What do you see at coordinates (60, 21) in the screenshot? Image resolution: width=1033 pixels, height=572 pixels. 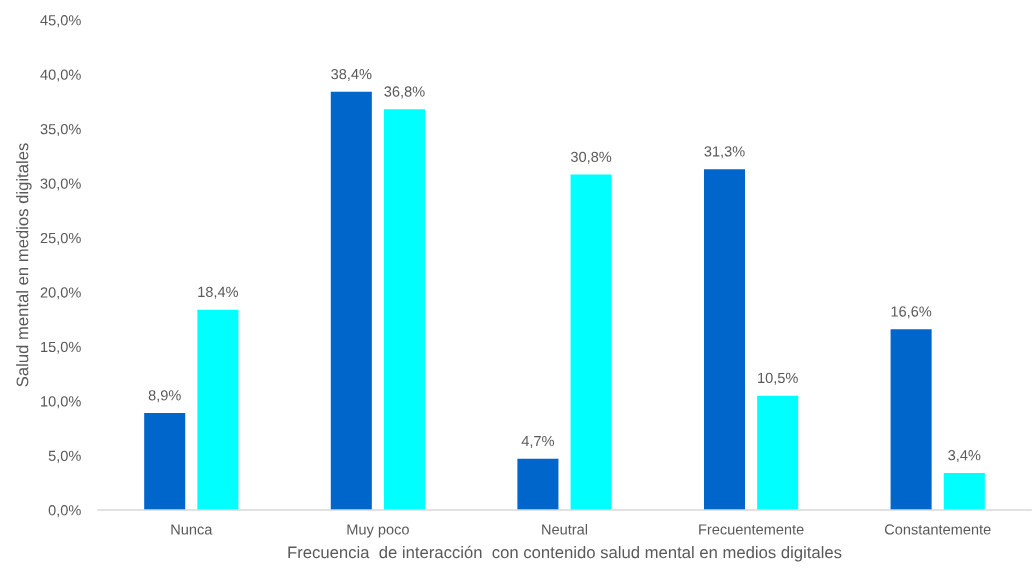 I see `y-tick-label: 45,0%` at bounding box center [60, 21].